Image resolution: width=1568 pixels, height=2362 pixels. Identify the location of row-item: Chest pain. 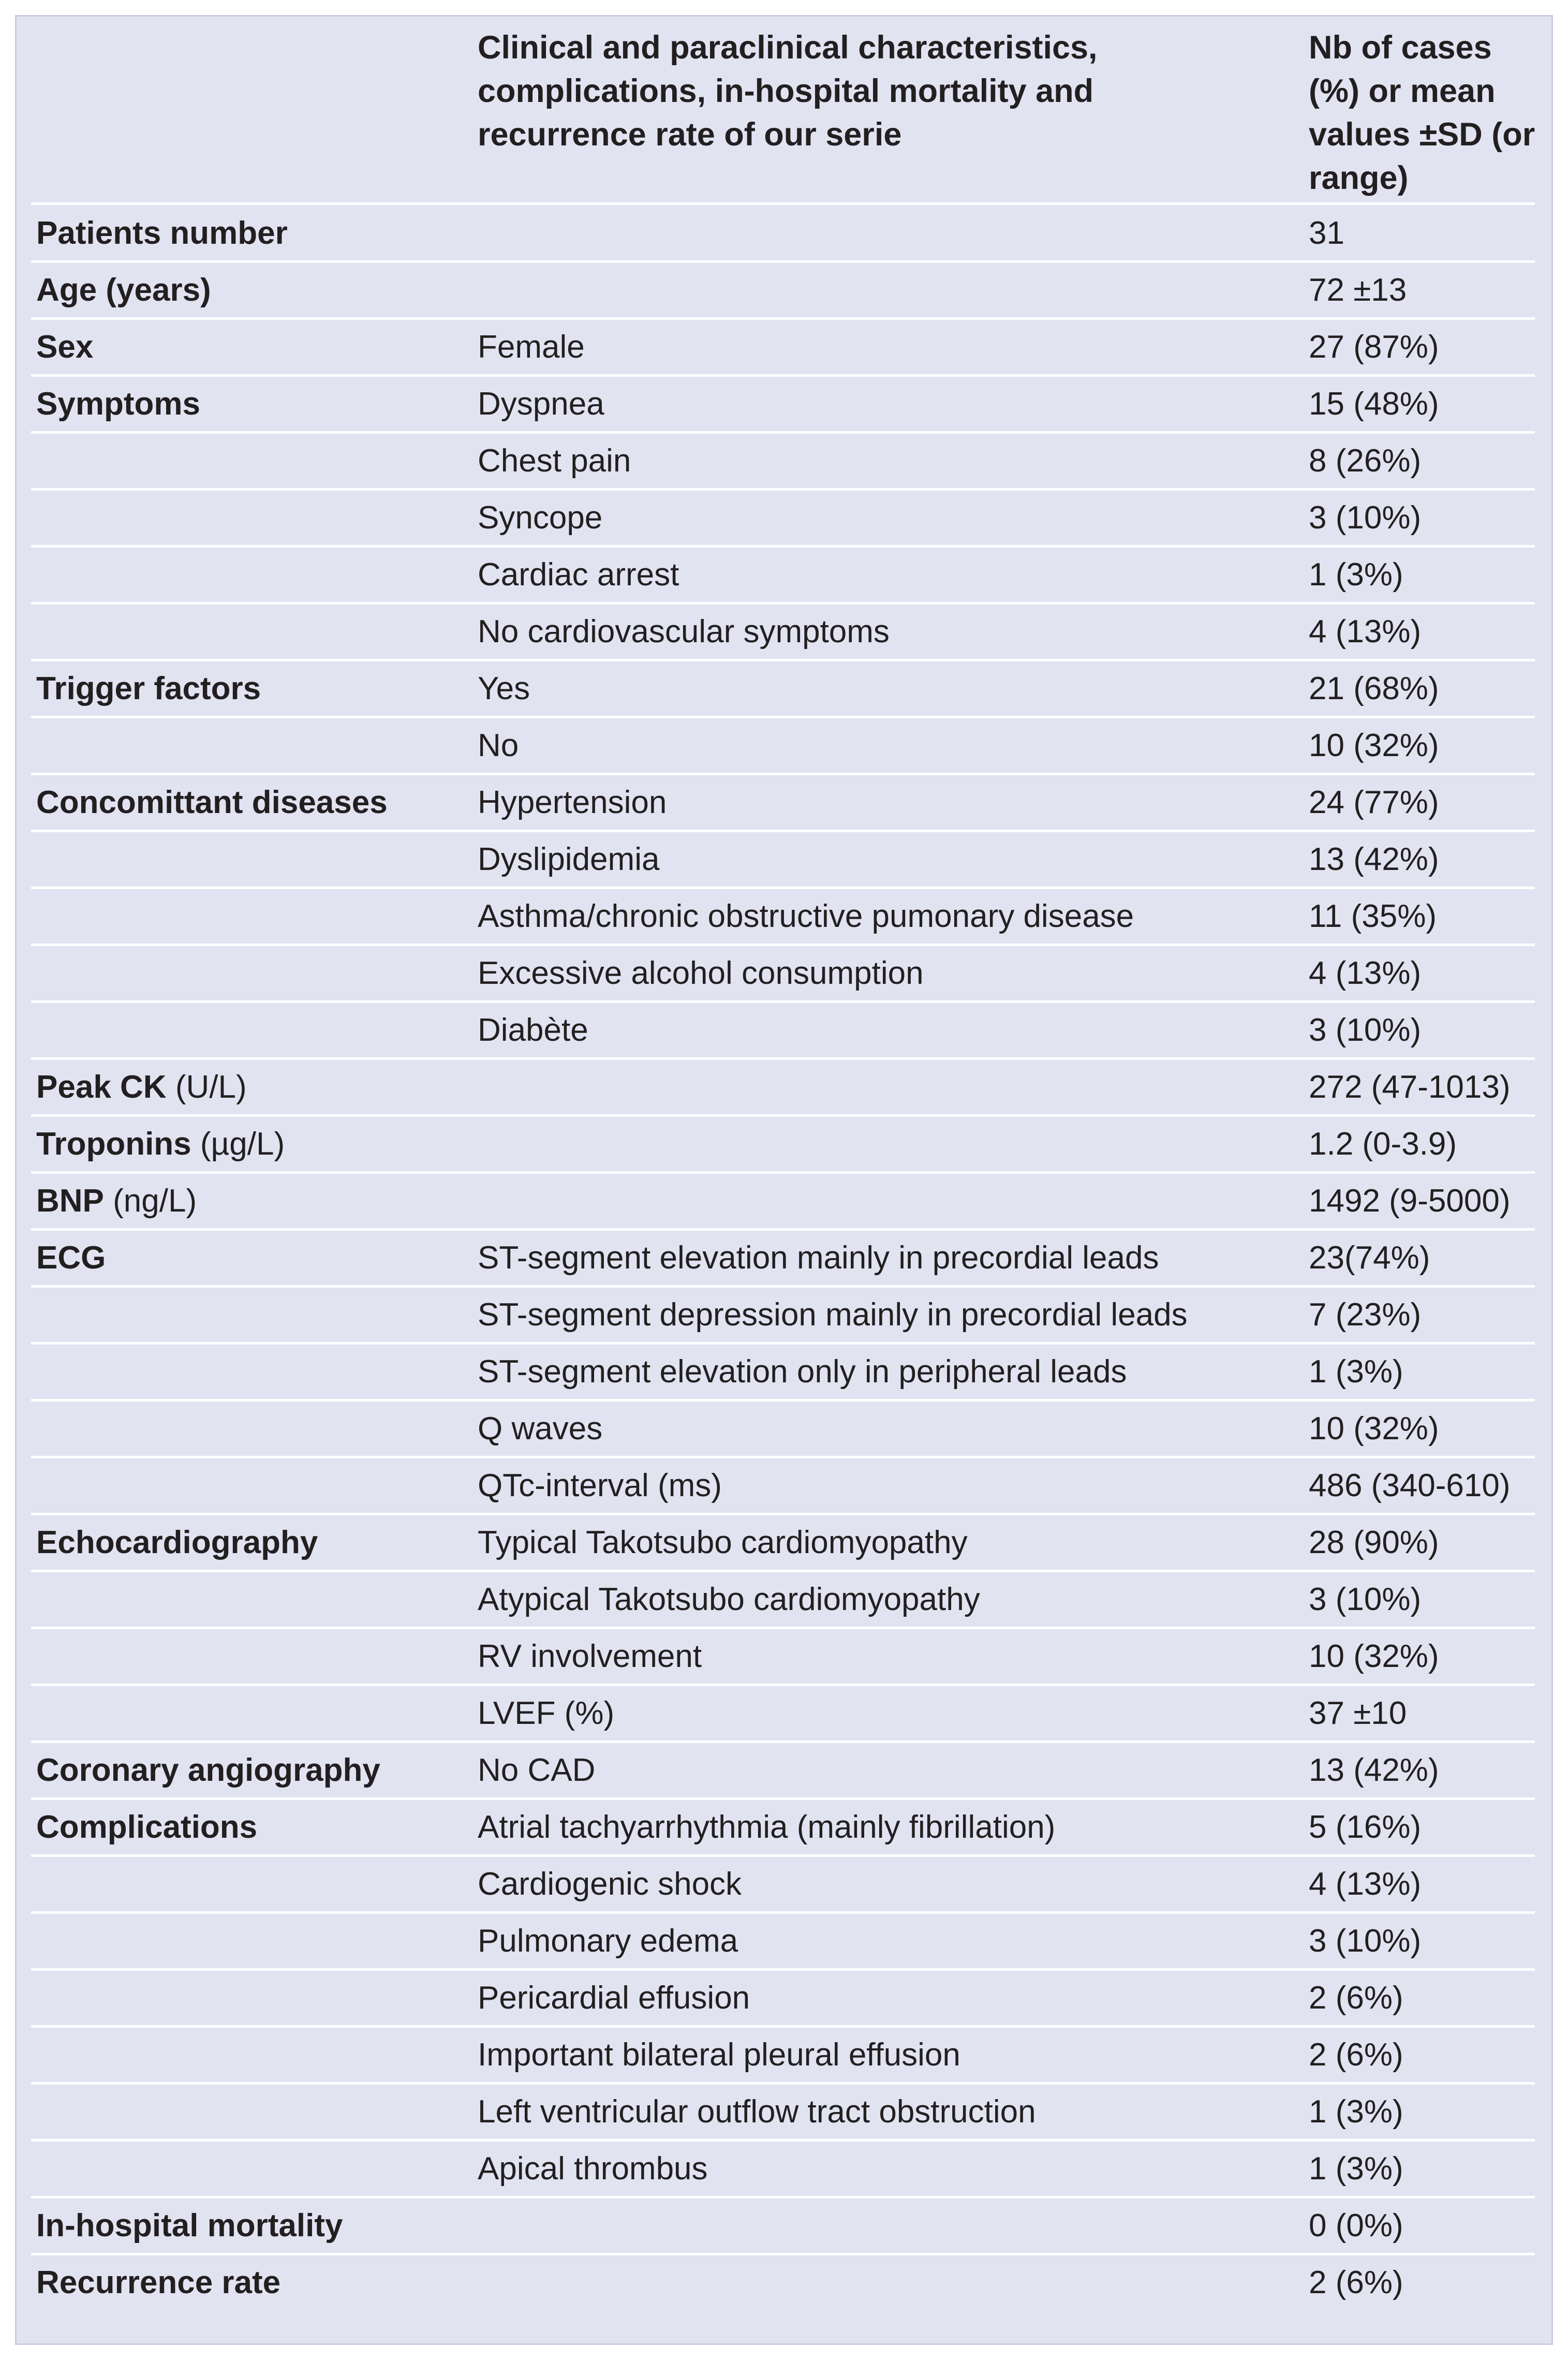
(554, 461).